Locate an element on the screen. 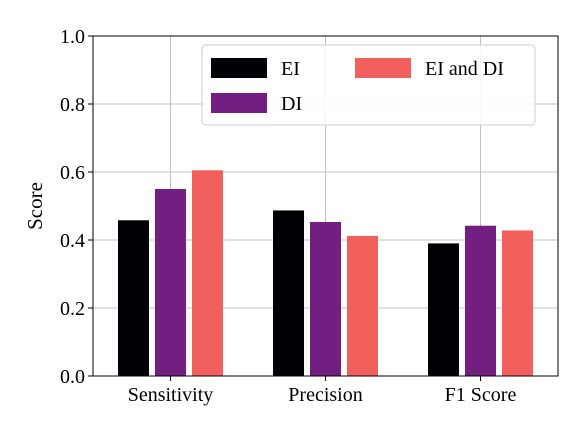 The width and height of the screenshot is (576, 432). y-tick-label: 0.4 is located at coordinates (72, 241).